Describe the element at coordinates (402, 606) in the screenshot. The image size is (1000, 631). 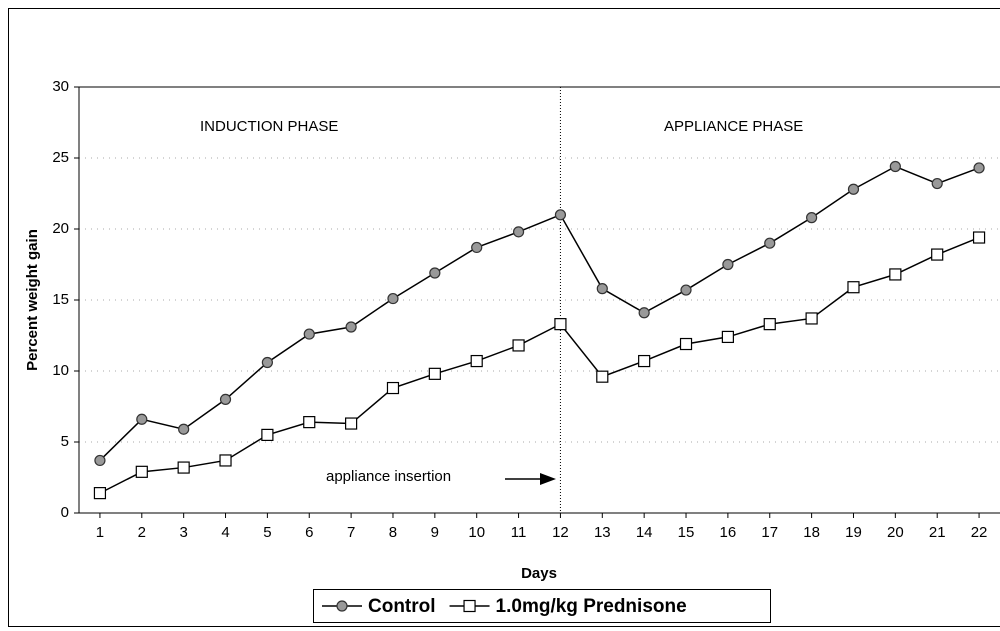
I see `legend-label: Control` at that location.